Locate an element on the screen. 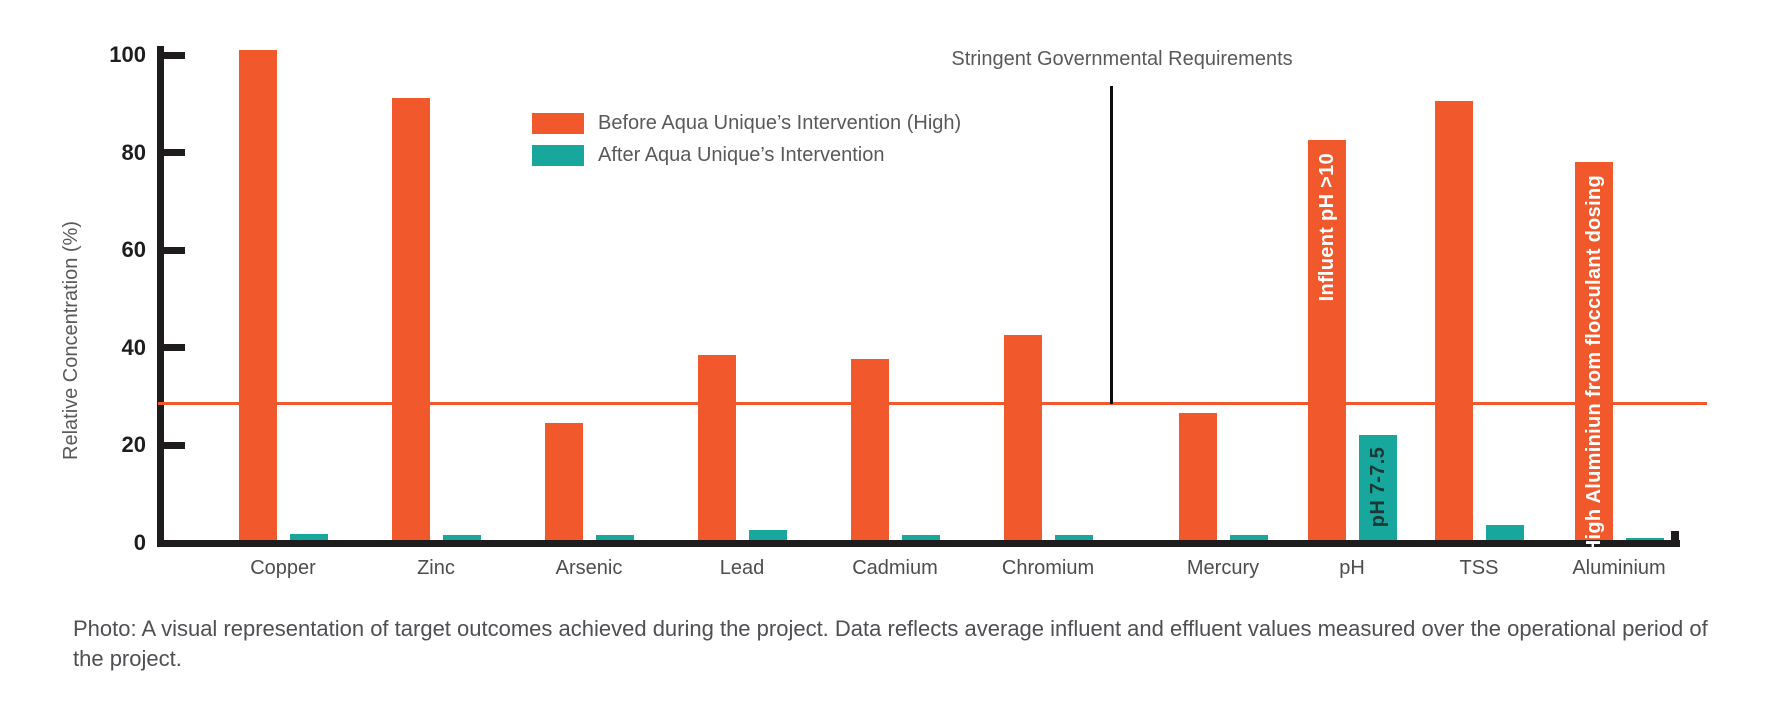 Image resolution: width=1771 pixels, height=706 pixels. bar-after-tss is located at coordinates (1505, 532).